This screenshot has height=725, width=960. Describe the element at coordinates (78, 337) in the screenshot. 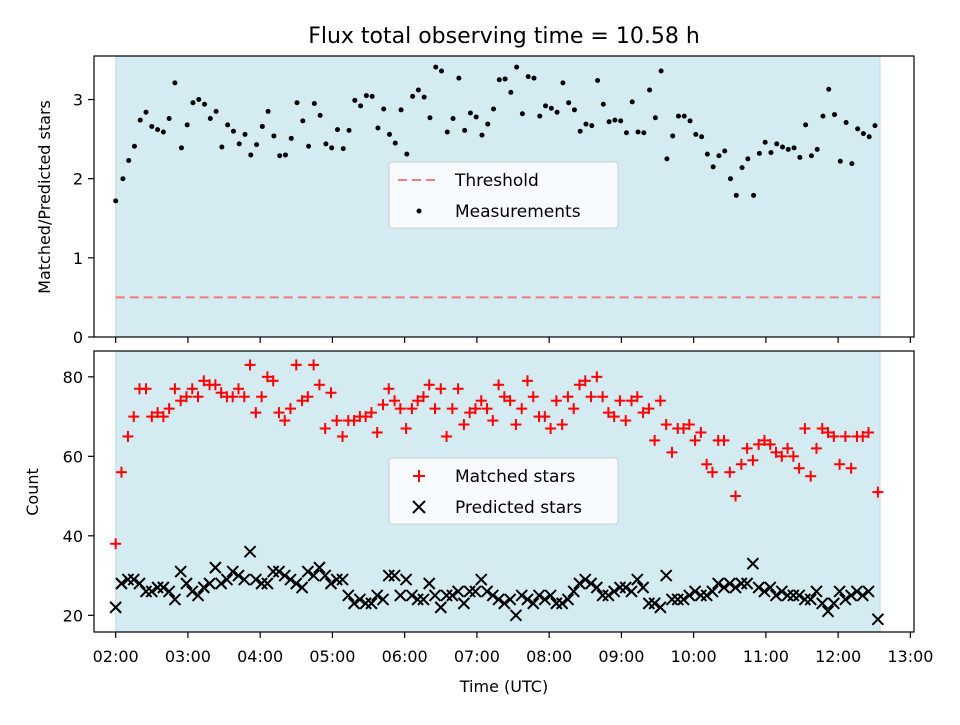

I see `top-y-tick-label: 0` at that location.